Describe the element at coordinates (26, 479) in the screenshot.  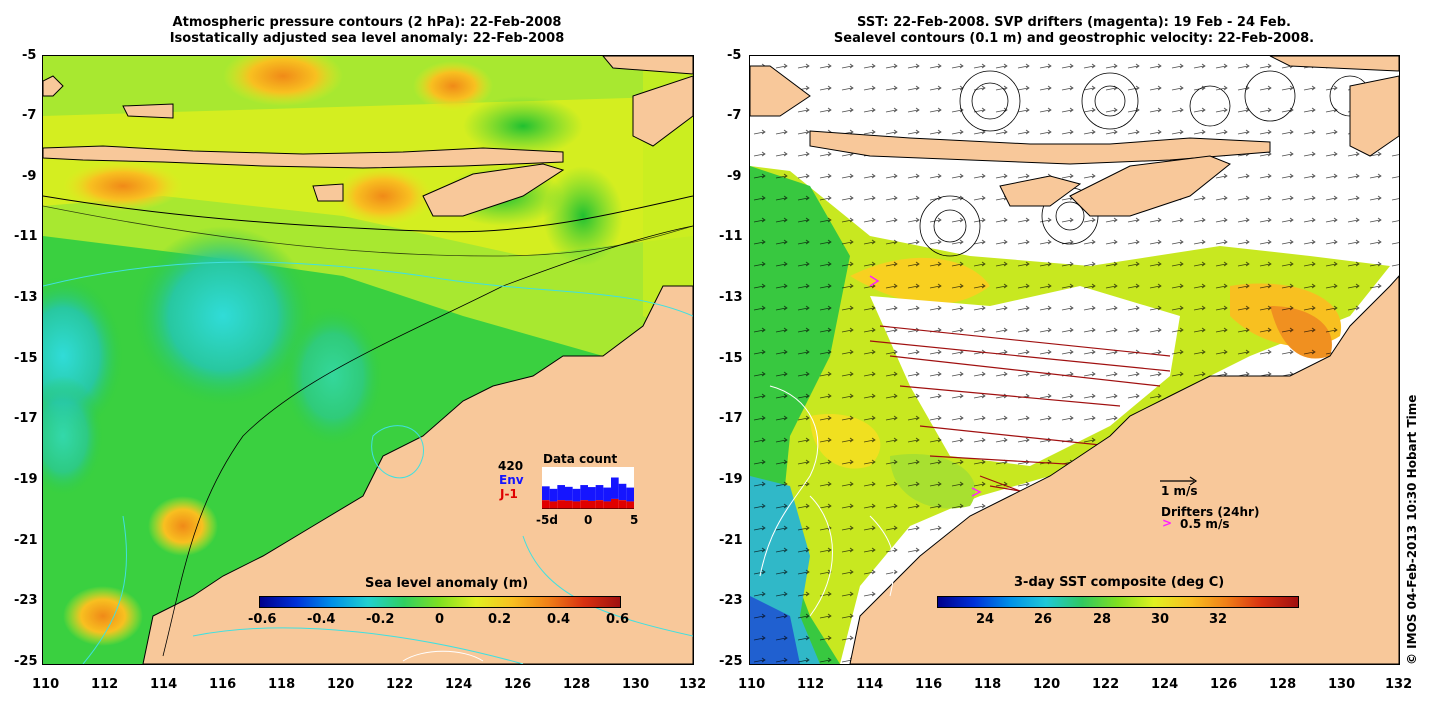
I see `lat-tick: -19` at that location.